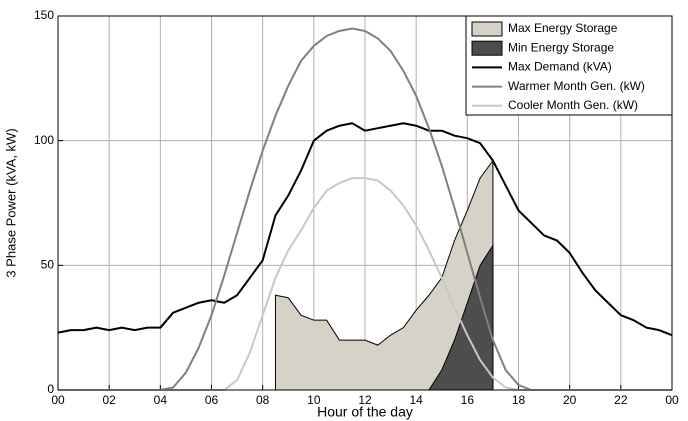  Describe the element at coordinates (561, 47) in the screenshot. I see `legend-label: Min Energy Storage` at that location.